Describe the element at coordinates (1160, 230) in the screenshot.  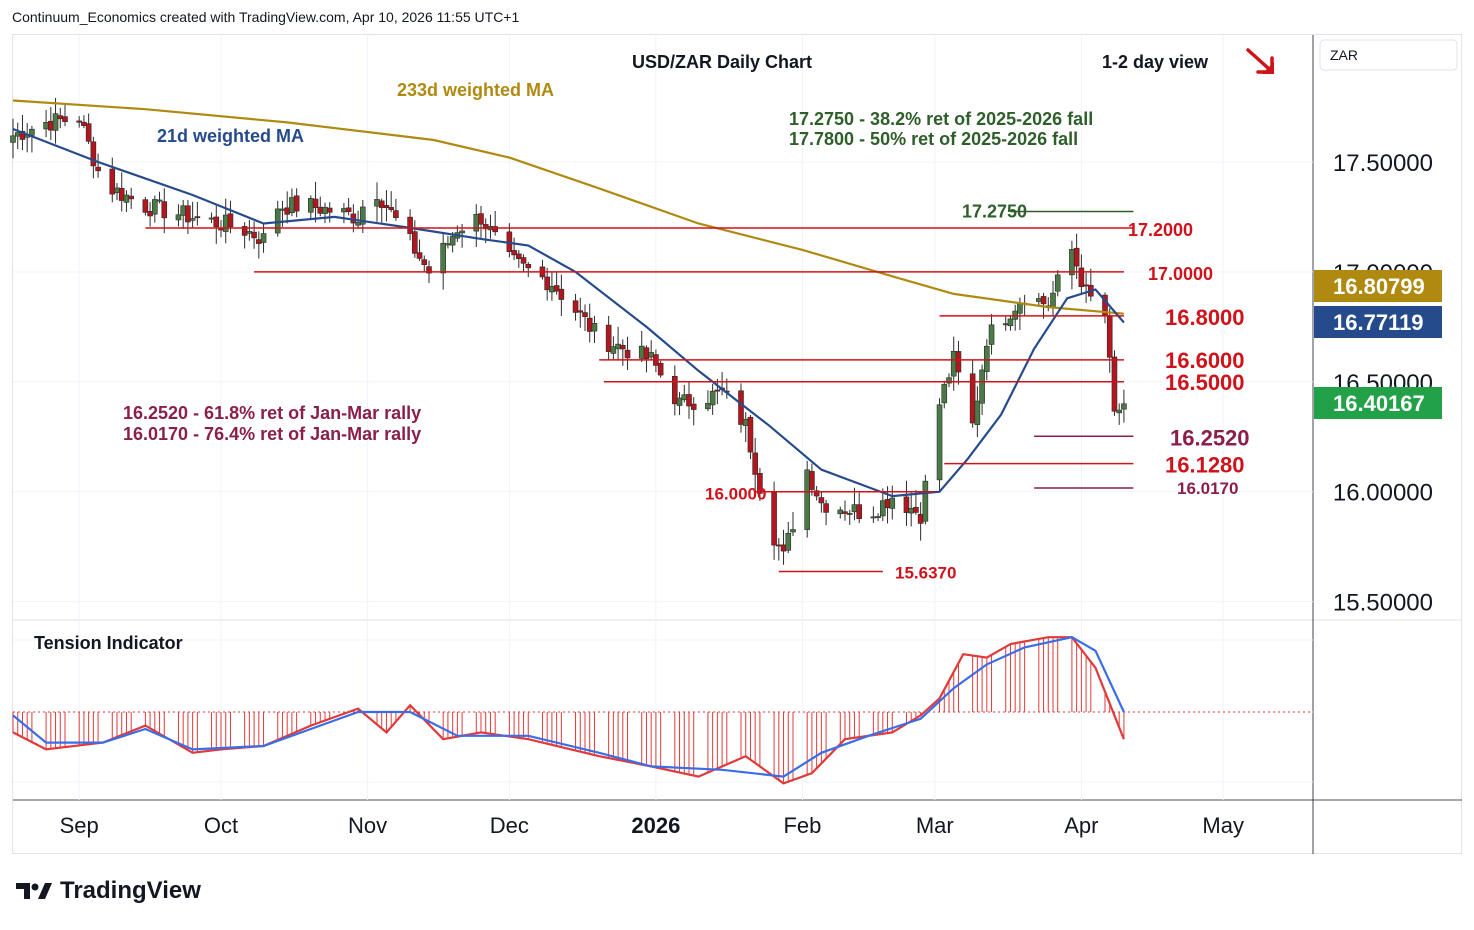
I see `level-label: 17.2000` at that location.